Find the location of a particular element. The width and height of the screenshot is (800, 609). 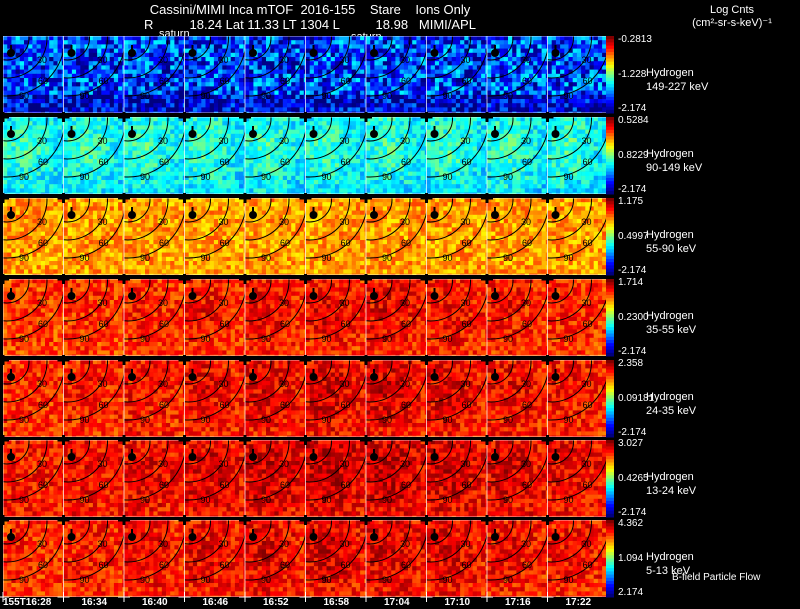

colorbar-mid: 1.094 is located at coordinates (630, 558).